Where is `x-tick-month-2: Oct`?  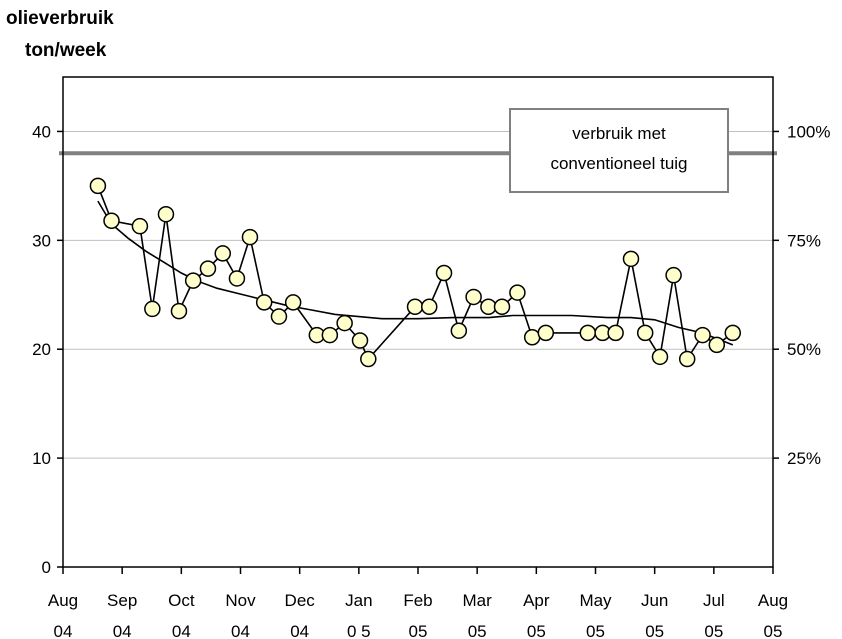
x-tick-month-2: Oct is located at coordinates (181, 600).